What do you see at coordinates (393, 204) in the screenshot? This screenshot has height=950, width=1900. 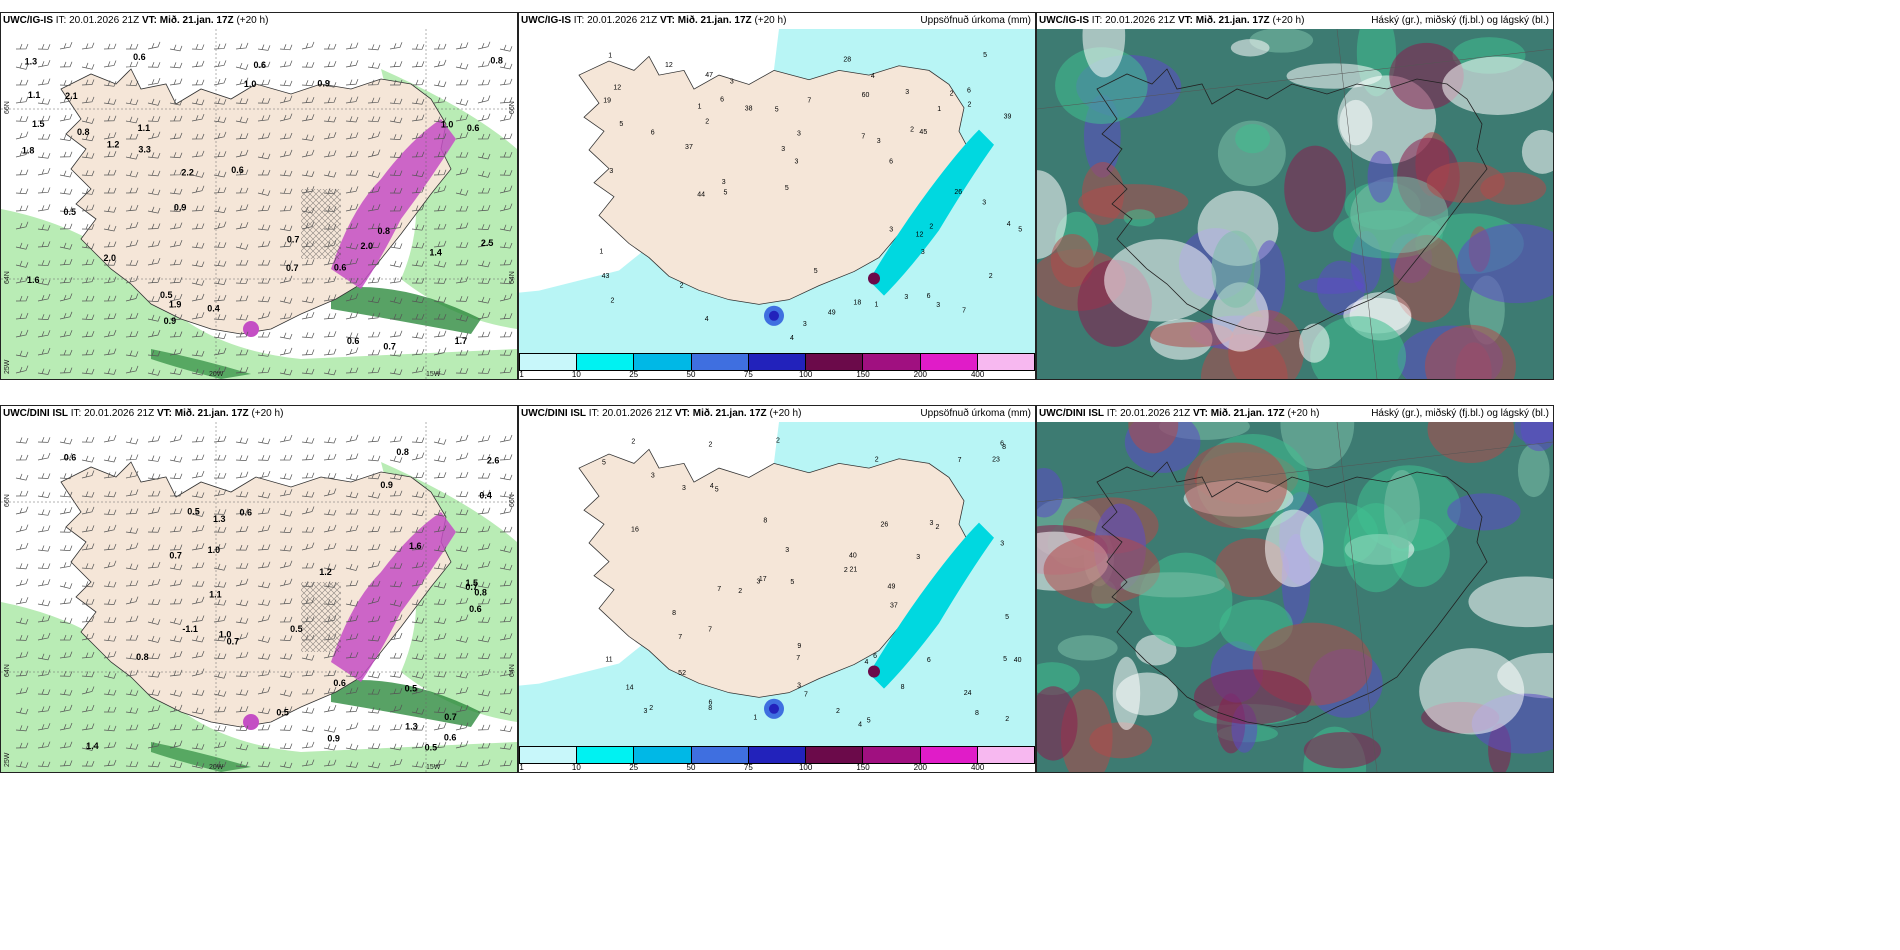 I see `precip-core` at bounding box center [393, 204].